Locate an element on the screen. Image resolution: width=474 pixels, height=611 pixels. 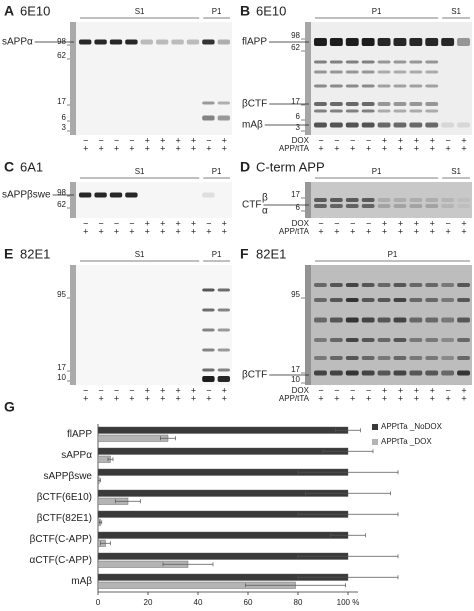
panel-label: E is located at coordinates (8, 254).